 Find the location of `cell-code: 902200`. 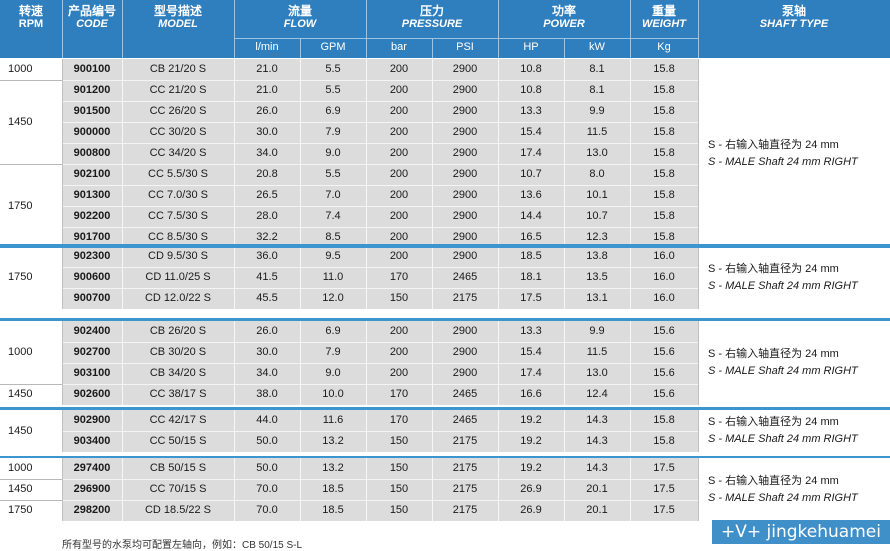

cell-code: 902200 is located at coordinates (92, 216).